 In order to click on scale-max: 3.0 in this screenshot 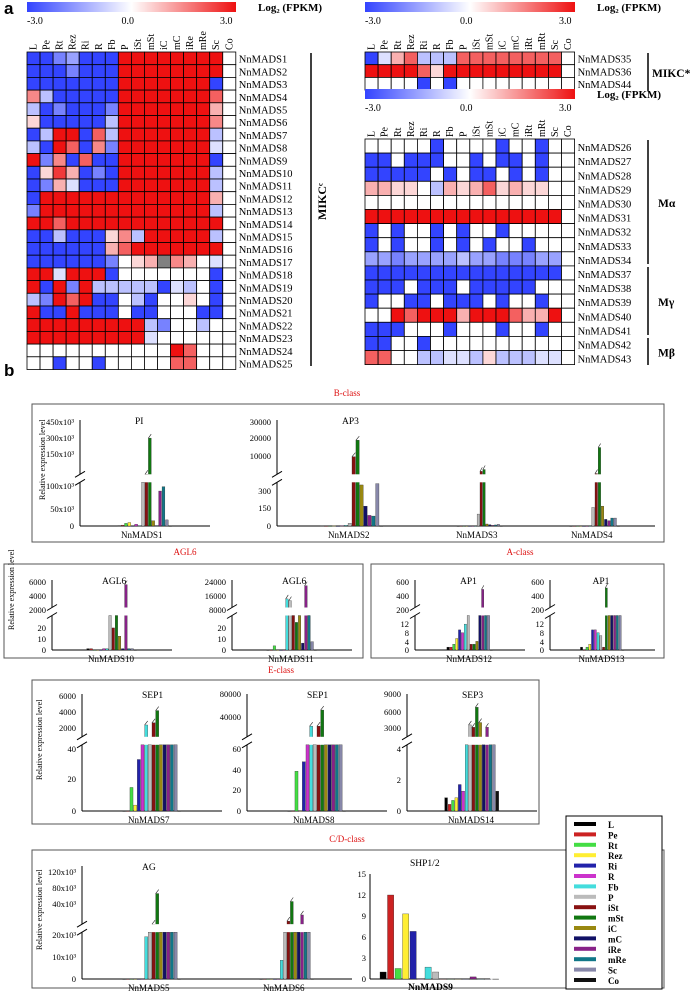, I will do `click(565, 108)`.